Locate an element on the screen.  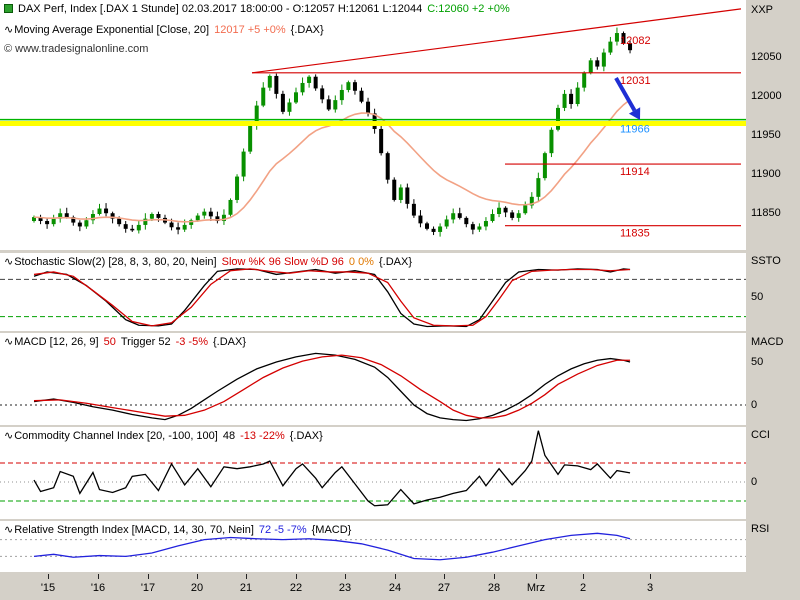
slow-d-line is located at coordinates (332, 297).